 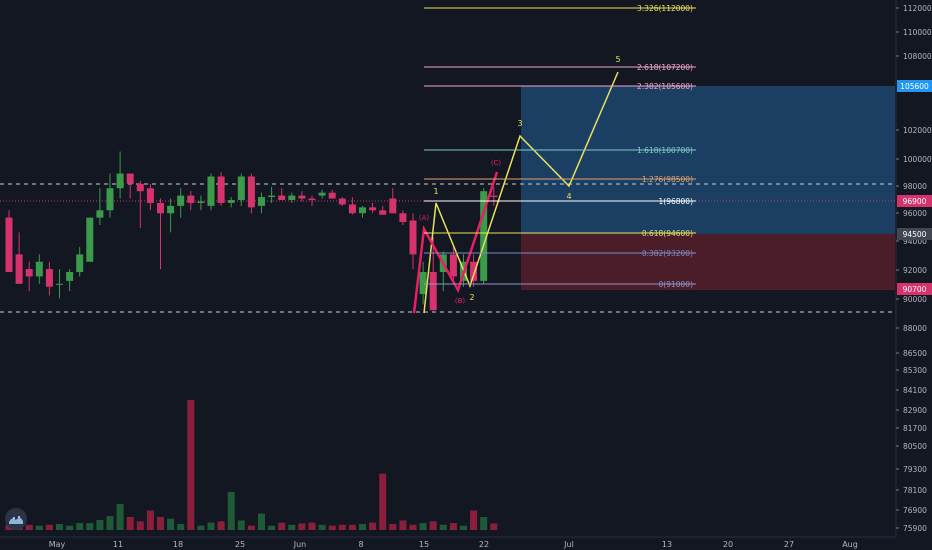 What do you see at coordinates (424, 544) in the screenshot?
I see `time-tick-label: 15` at bounding box center [424, 544].